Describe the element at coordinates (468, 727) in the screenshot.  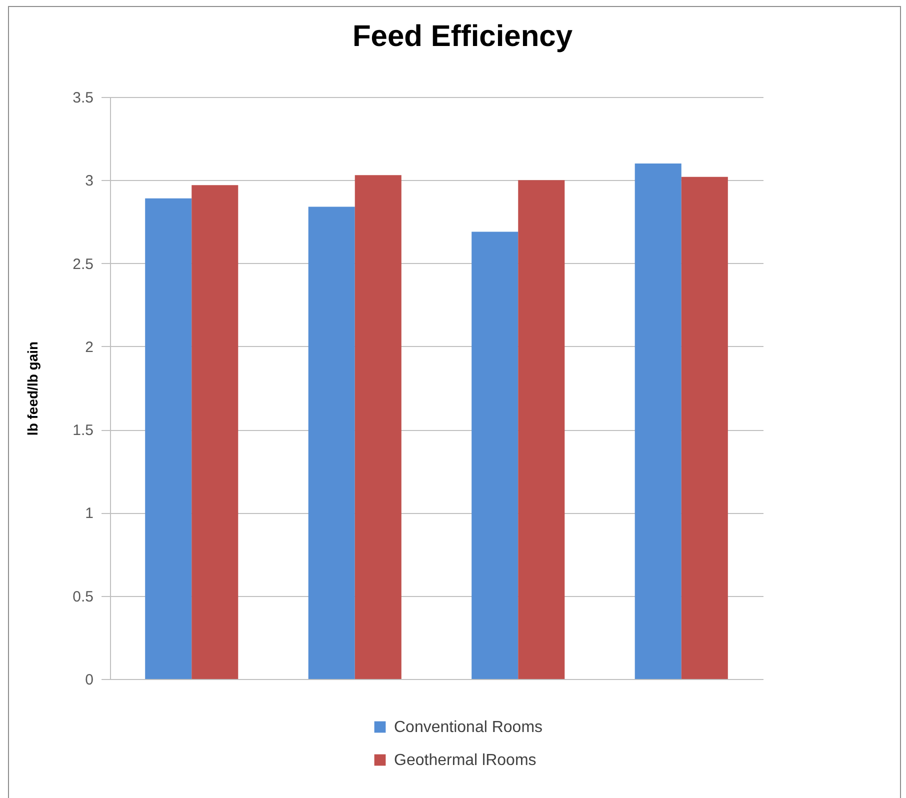
I see `legend-label: Conventional Rooms` at that location.